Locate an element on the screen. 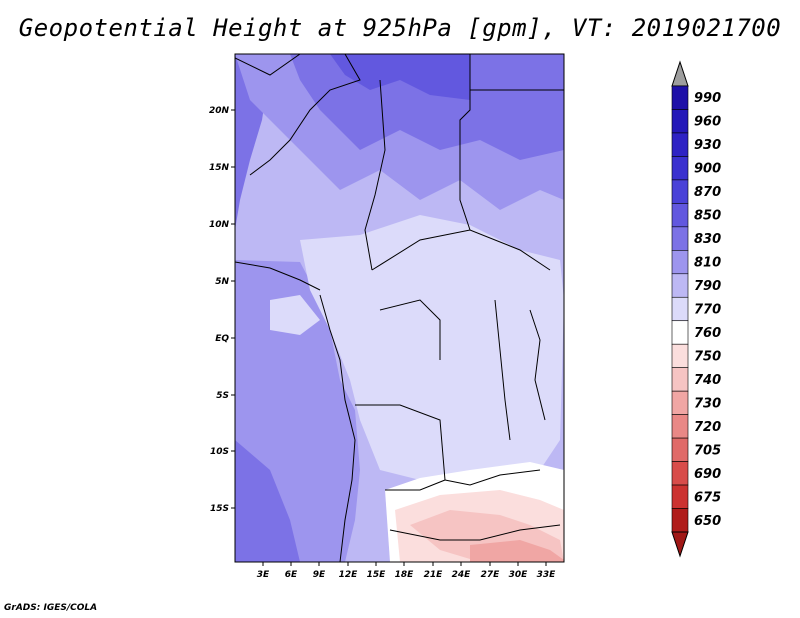 The width and height of the screenshot is (800, 618). lon-axis: 3E 6E 9E 12E 15E 18E 21E 24E 27E 30E 33E is located at coordinates (406, 571).